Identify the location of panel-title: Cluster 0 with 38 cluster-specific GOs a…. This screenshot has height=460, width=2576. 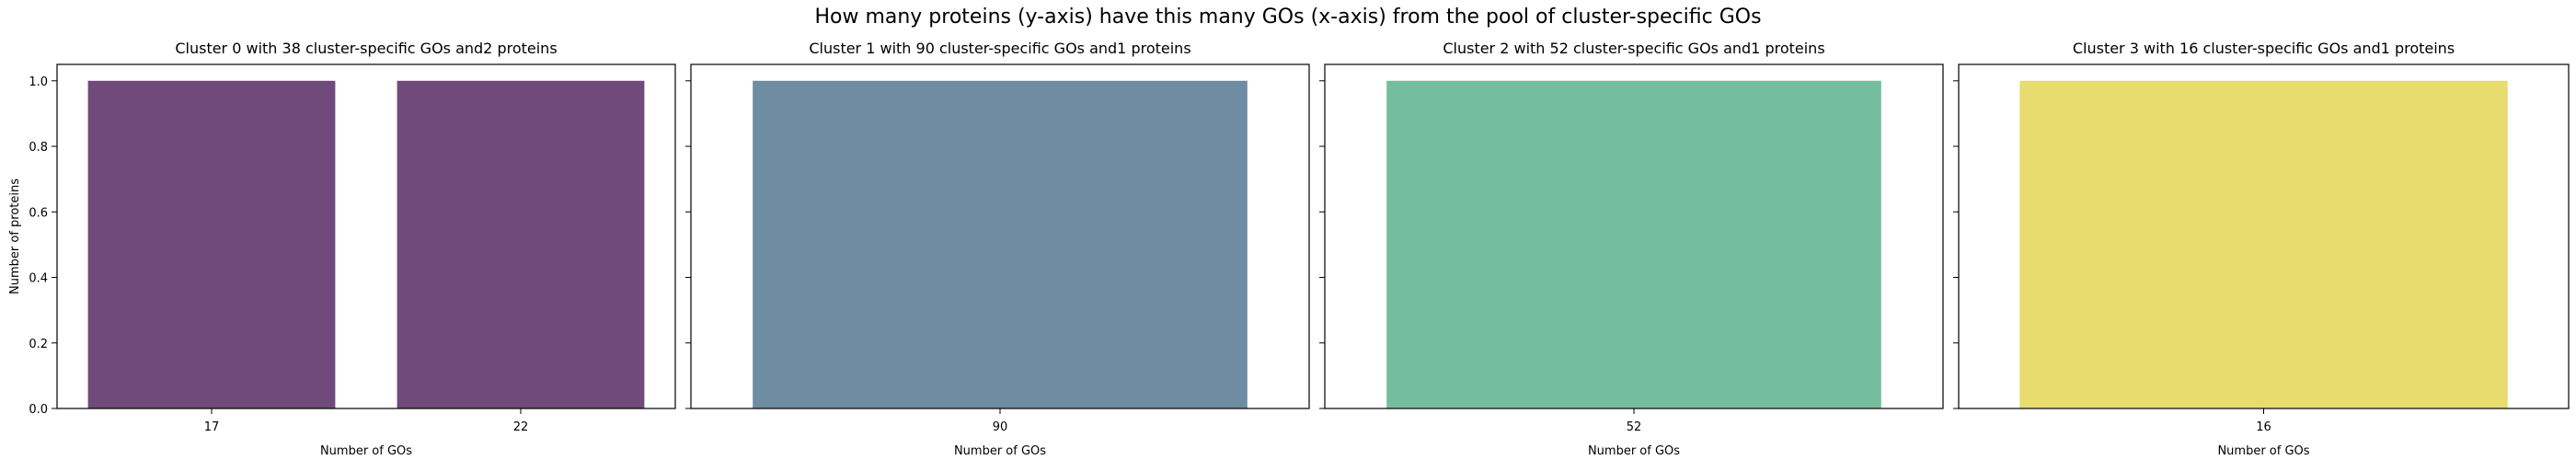
(366, 48).